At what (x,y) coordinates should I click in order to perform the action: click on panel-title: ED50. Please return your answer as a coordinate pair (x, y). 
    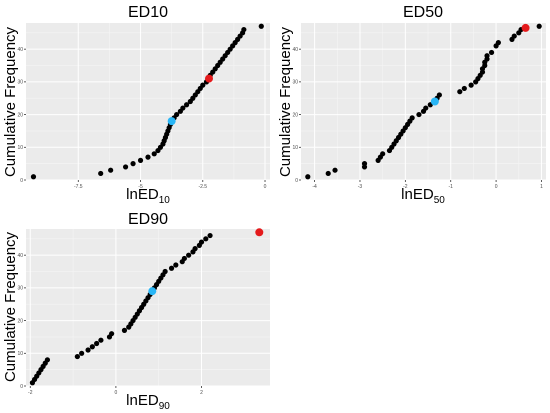
    Looking at the image, I should click on (423, 12).